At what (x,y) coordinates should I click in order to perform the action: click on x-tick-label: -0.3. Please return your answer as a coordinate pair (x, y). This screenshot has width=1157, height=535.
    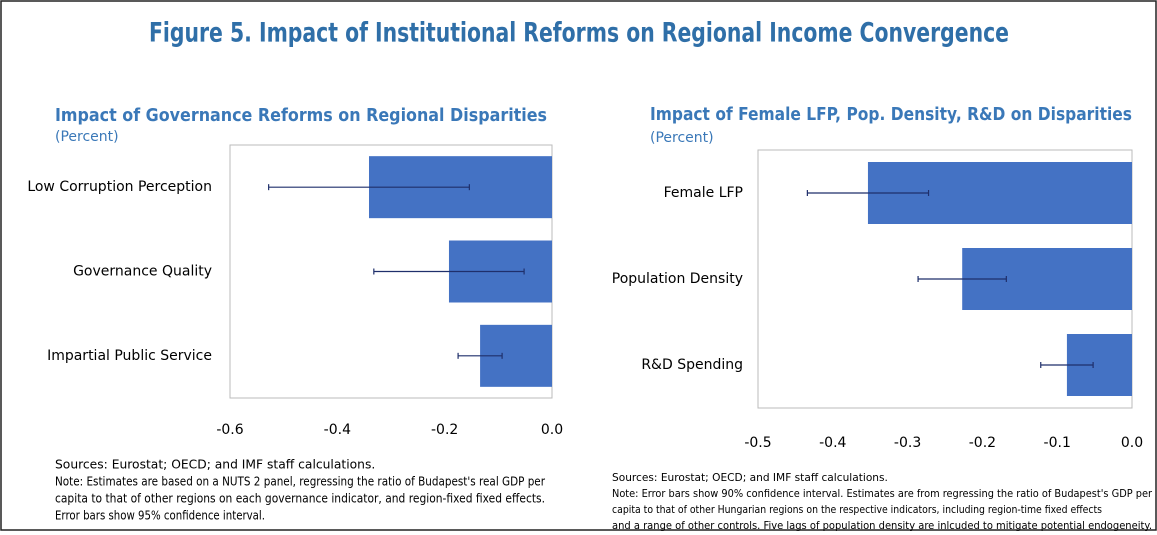
    Looking at the image, I should click on (907, 443).